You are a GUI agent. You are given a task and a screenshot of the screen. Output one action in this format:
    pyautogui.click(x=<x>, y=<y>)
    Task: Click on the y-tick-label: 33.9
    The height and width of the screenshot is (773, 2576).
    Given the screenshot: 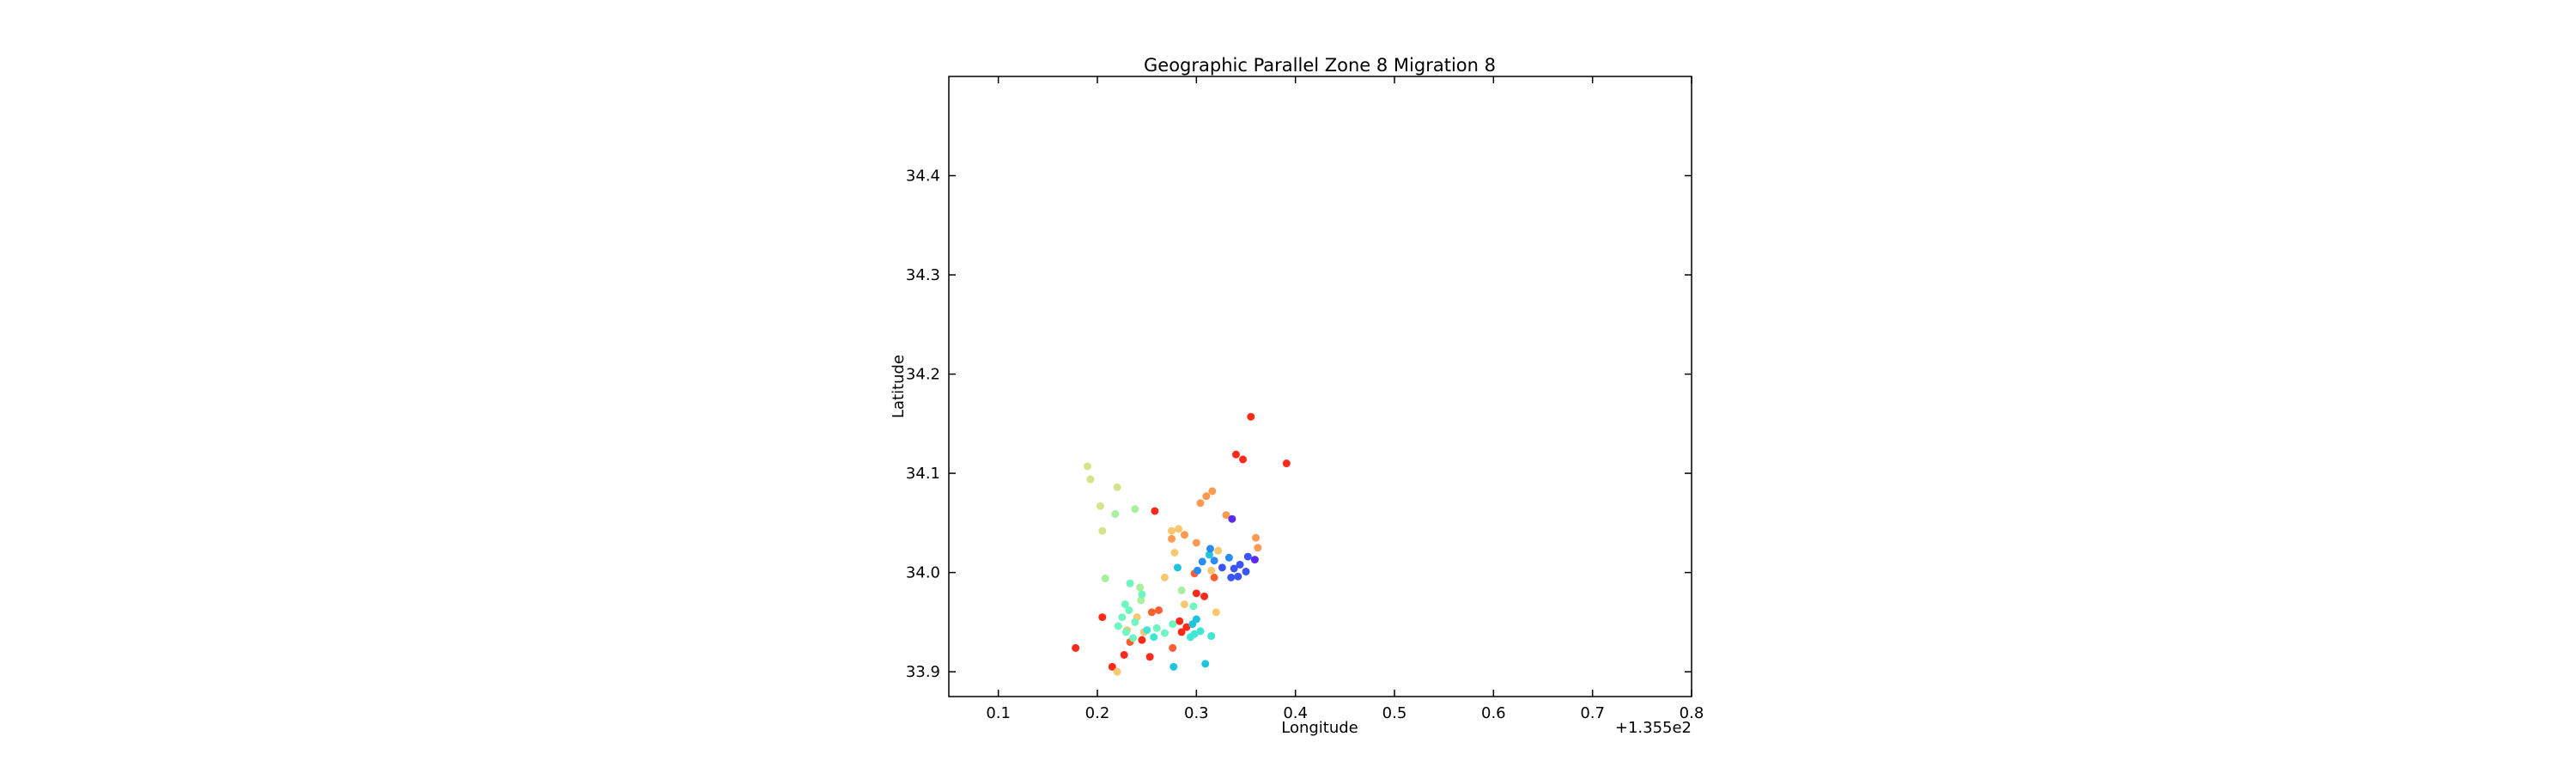 What is the action you would take?
    pyautogui.click(x=923, y=672)
    